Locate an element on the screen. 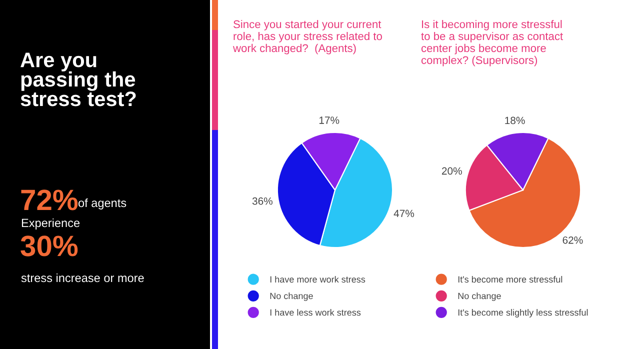  legend-label: It's become slightly less stressful is located at coordinates (523, 313).